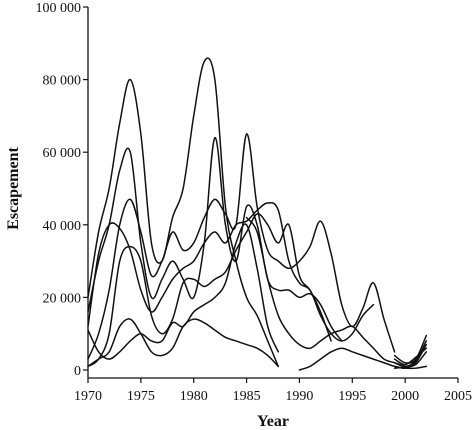 The width and height of the screenshot is (474, 430). What do you see at coordinates (352, 396) in the screenshot?
I see `x-tick-label: 1995` at bounding box center [352, 396].